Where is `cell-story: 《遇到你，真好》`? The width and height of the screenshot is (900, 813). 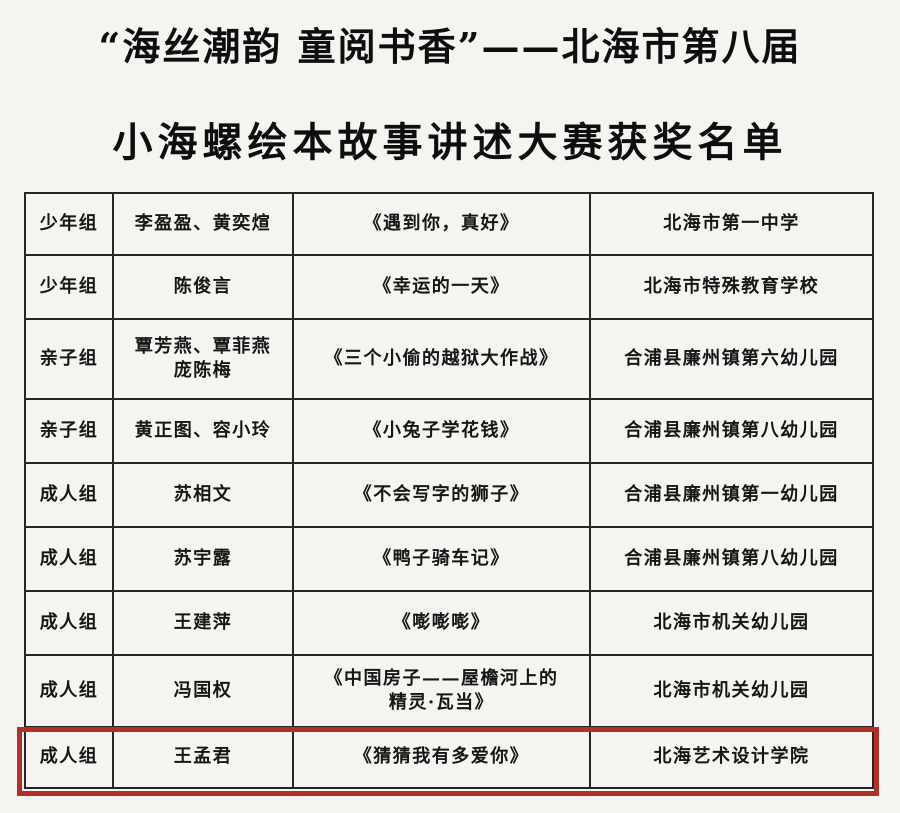
cell-story: 《遇到你，真好》 is located at coordinates (441, 224).